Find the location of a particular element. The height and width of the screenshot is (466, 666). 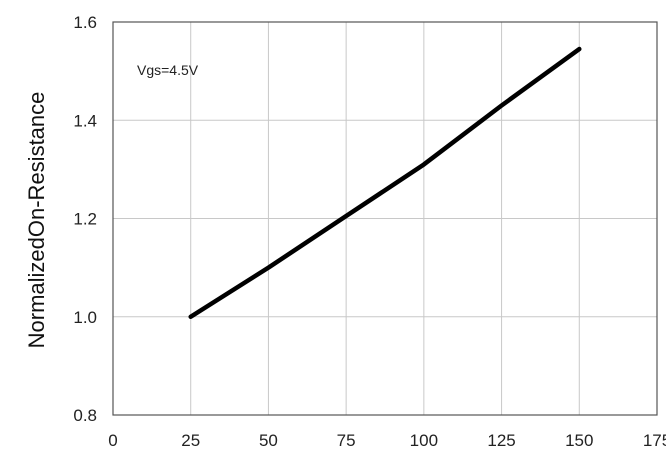

x-tick-label: 50 is located at coordinates (268, 440).